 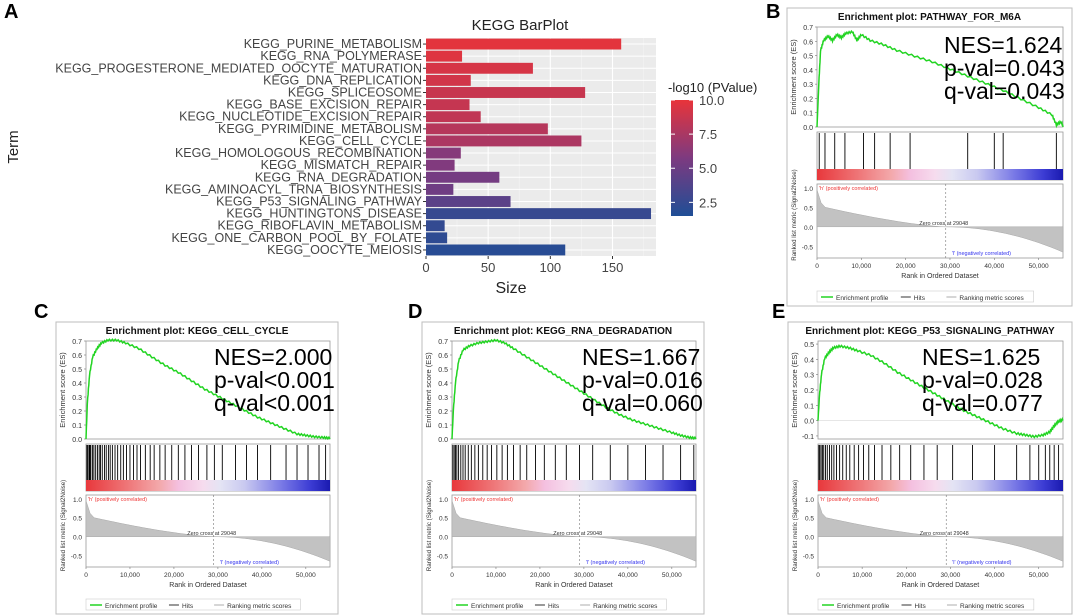 What do you see at coordinates (443, 519) in the screenshot?
I see `rank-y-tick-label: 0.5` at bounding box center [443, 519].